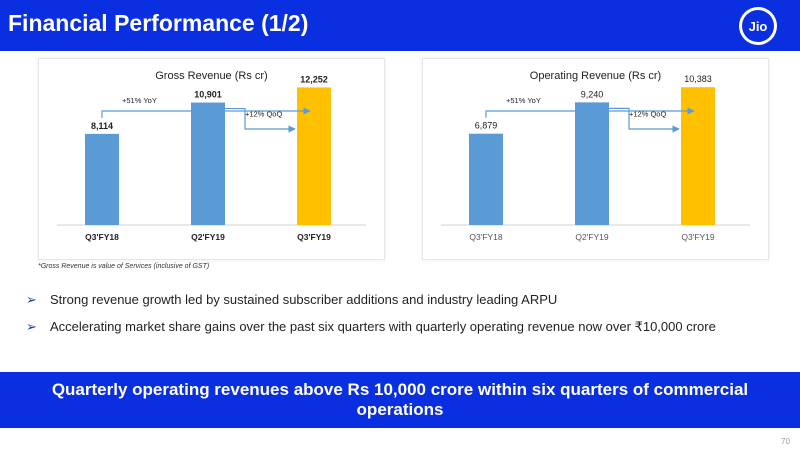 This screenshot has width=800, height=450. I want to click on page-title: Financial Performance (1/2), so click(158, 23).